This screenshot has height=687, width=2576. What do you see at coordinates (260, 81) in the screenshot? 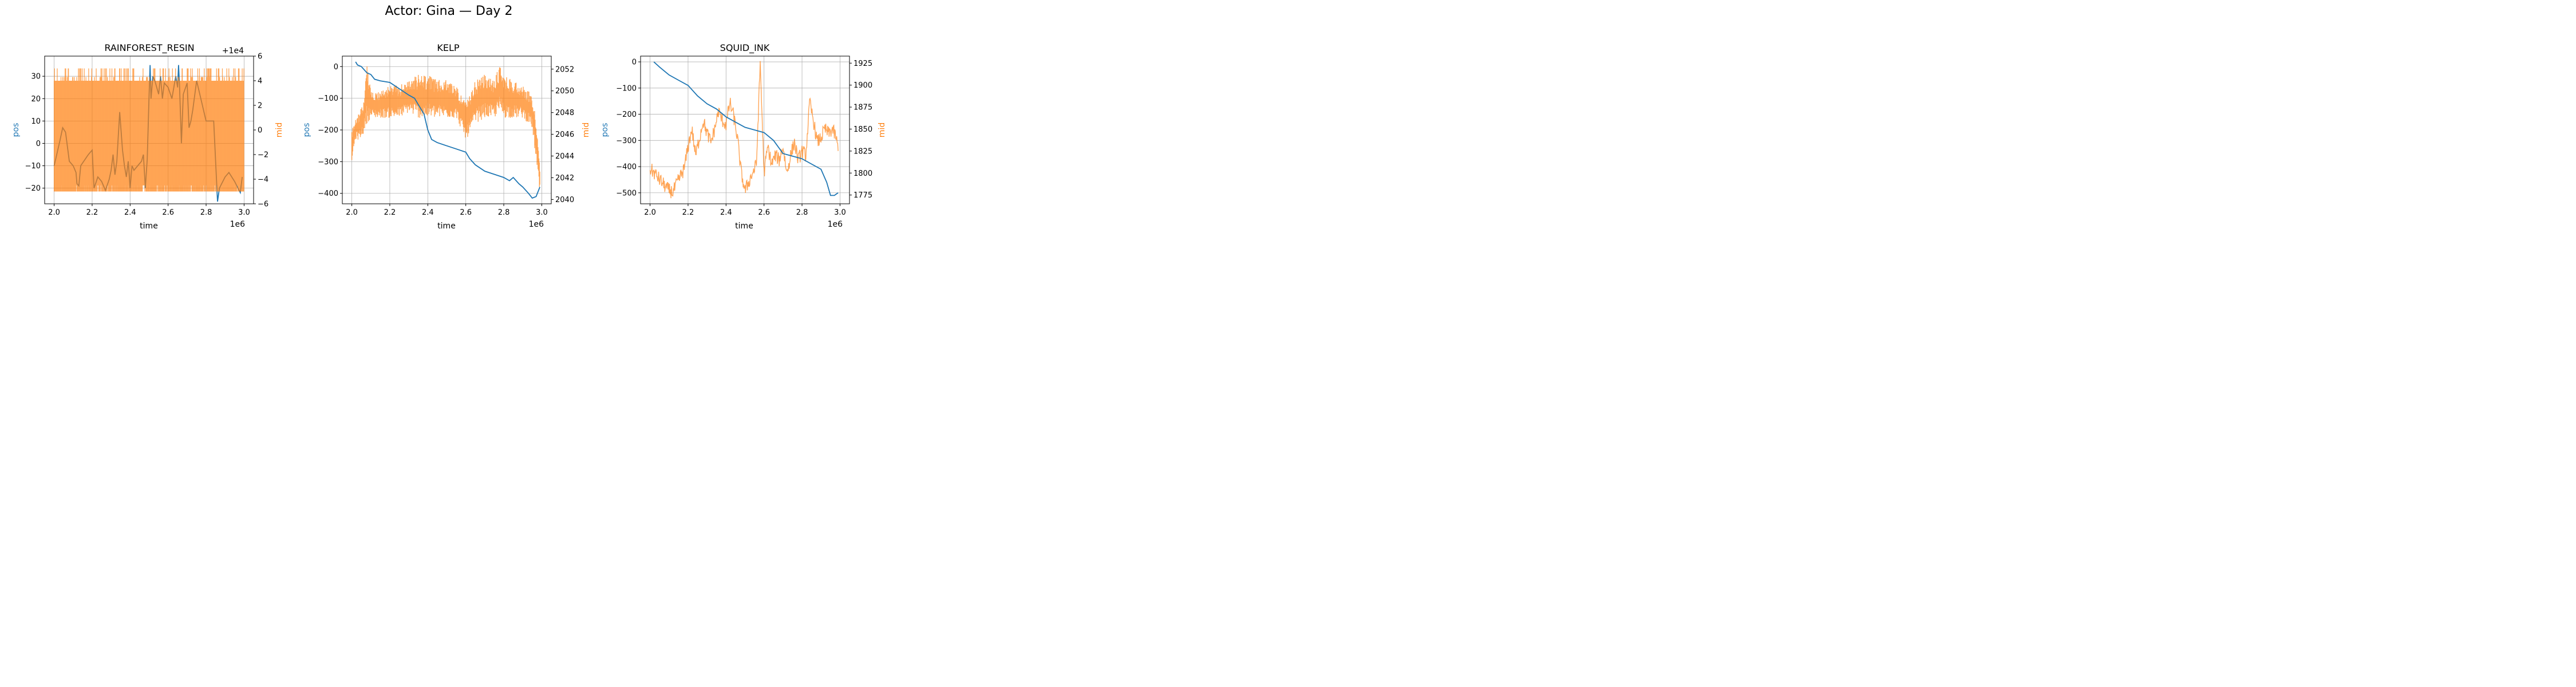
I see `y2-tick-label: 4` at bounding box center [260, 81].